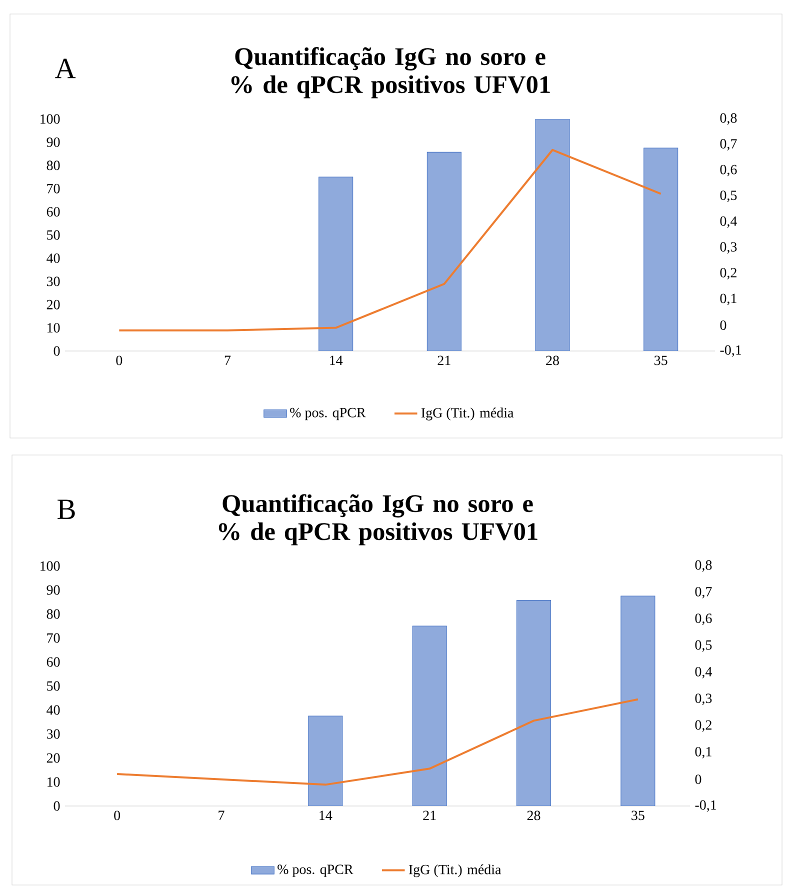 This screenshot has height=888, width=785. I want to click on text: B, so click(66, 510).